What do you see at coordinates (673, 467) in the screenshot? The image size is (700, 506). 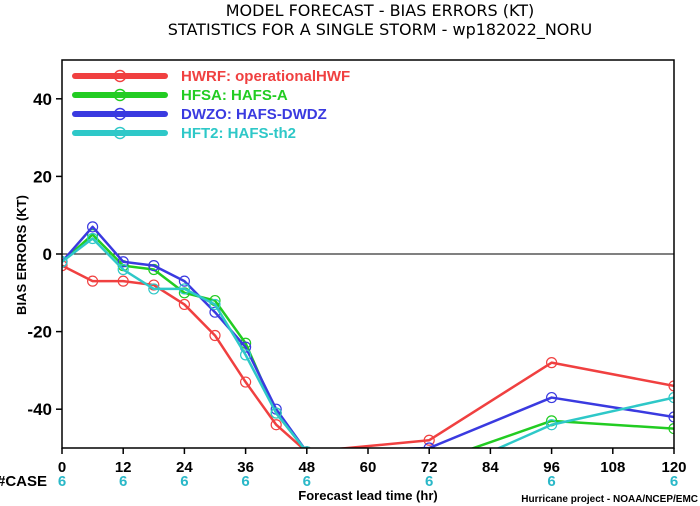 I see `x-tick-label: 120` at bounding box center [673, 467].